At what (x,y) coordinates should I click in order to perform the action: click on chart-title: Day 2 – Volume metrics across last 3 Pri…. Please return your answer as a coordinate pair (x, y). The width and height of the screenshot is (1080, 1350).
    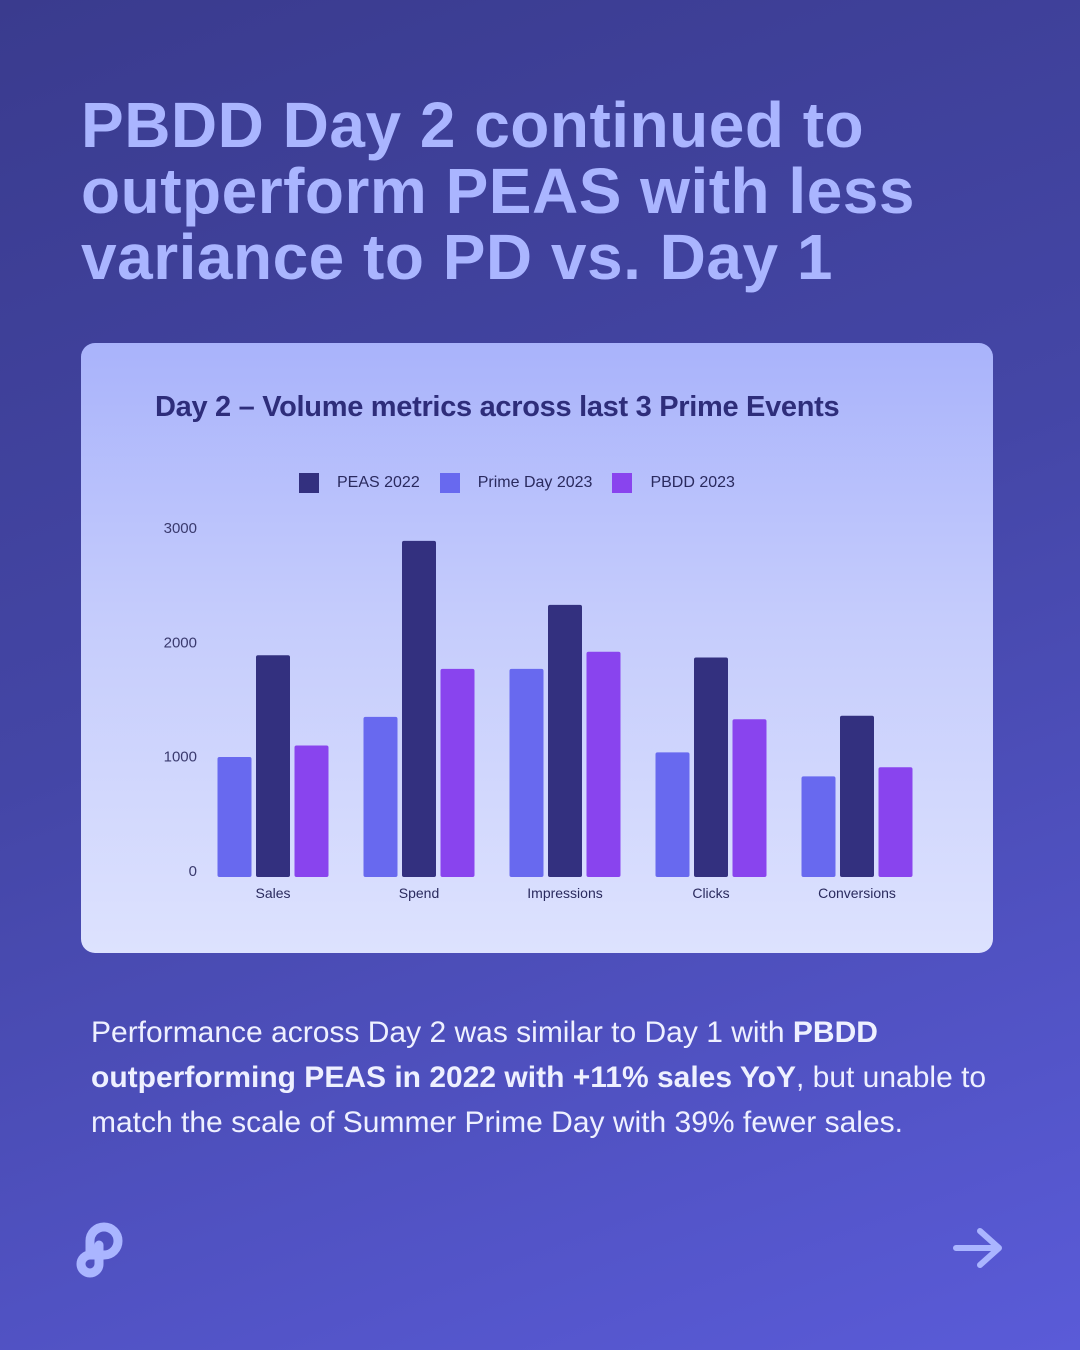
    Looking at the image, I should click on (497, 407).